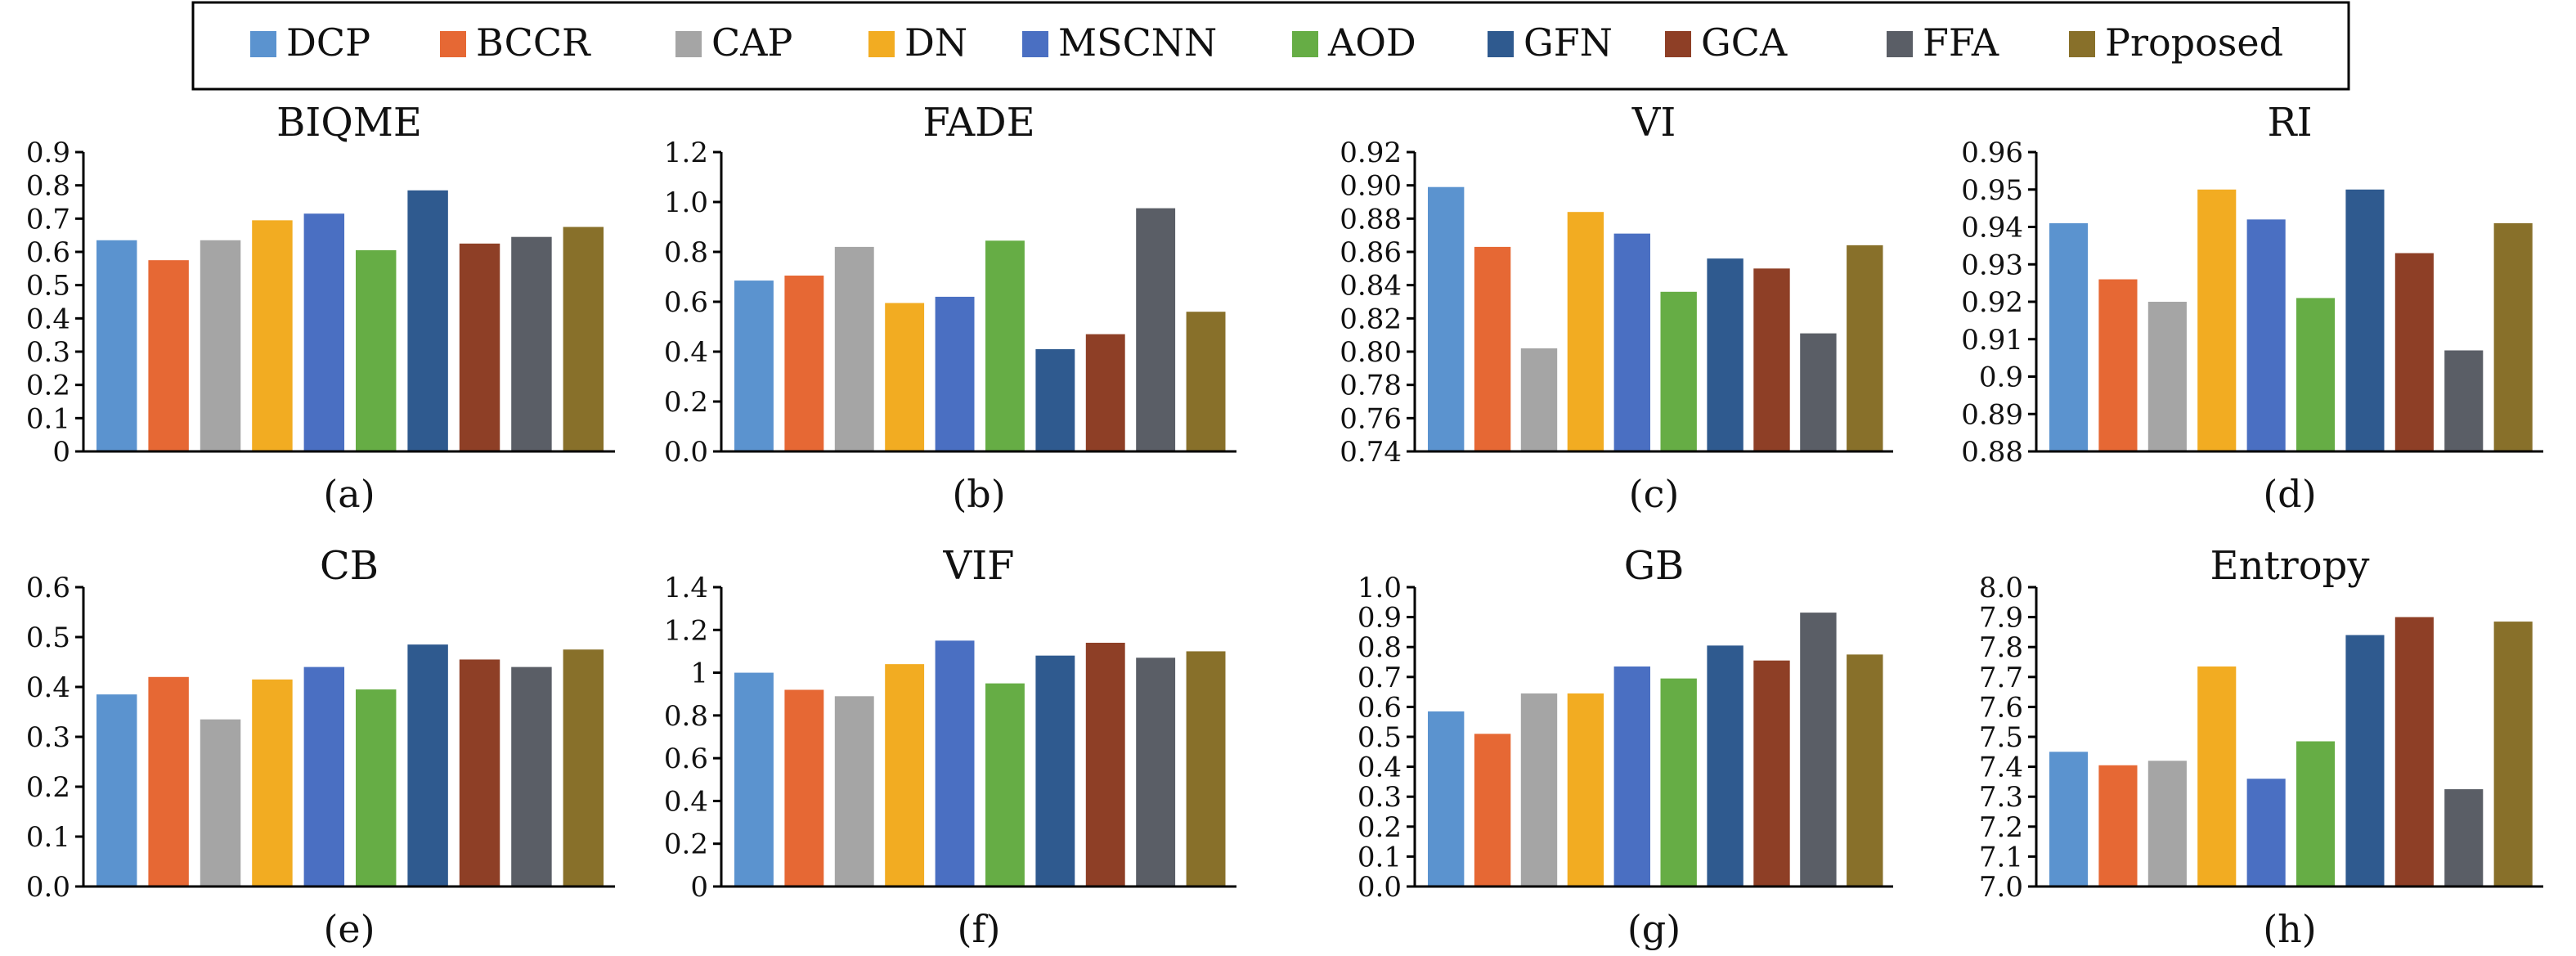  Describe the element at coordinates (699, 674) in the screenshot. I see `y-tick-label: 1` at that location.